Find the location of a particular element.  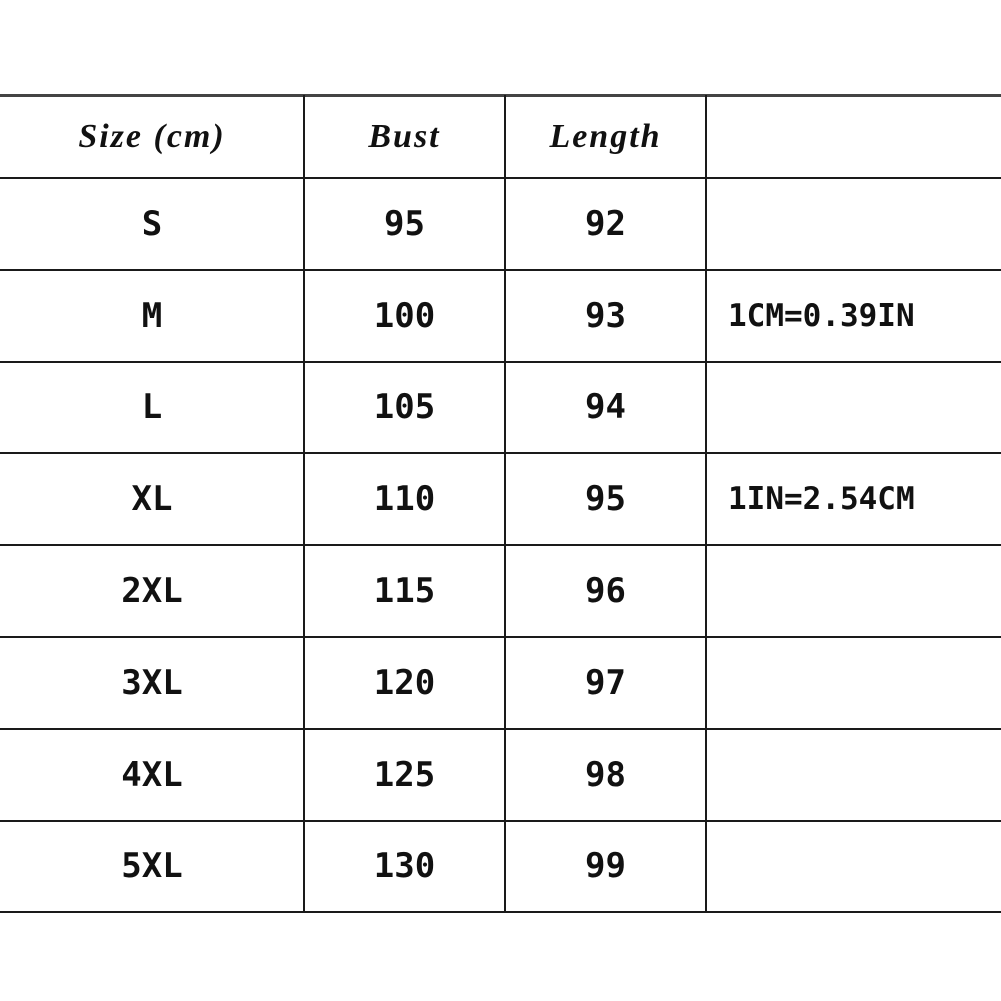

table-cell: 130 is located at coordinates (404, 866).